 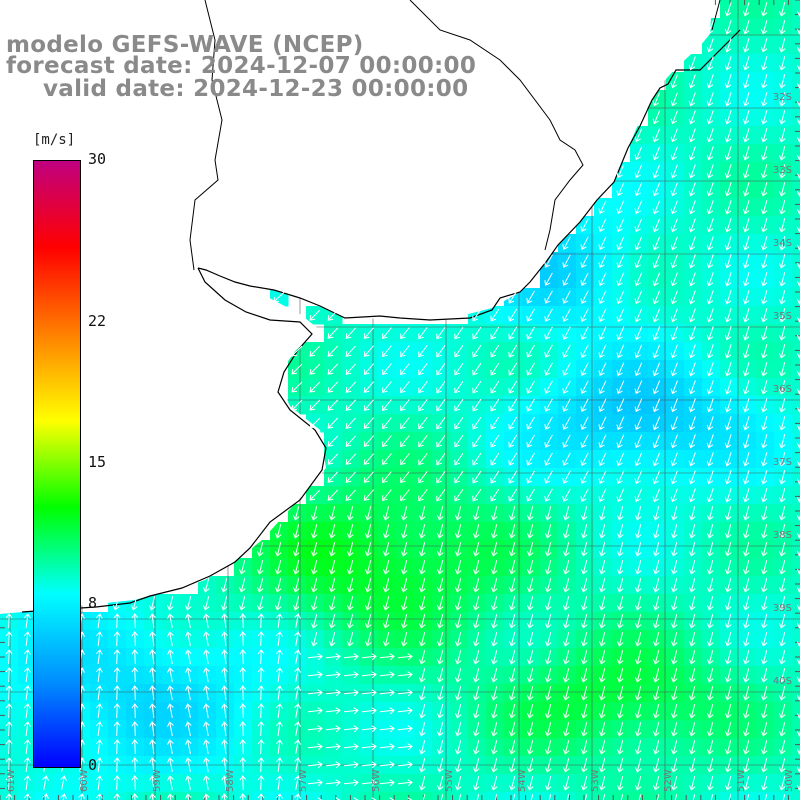 I want to click on lat-label: 39S, so click(x=782, y=608).